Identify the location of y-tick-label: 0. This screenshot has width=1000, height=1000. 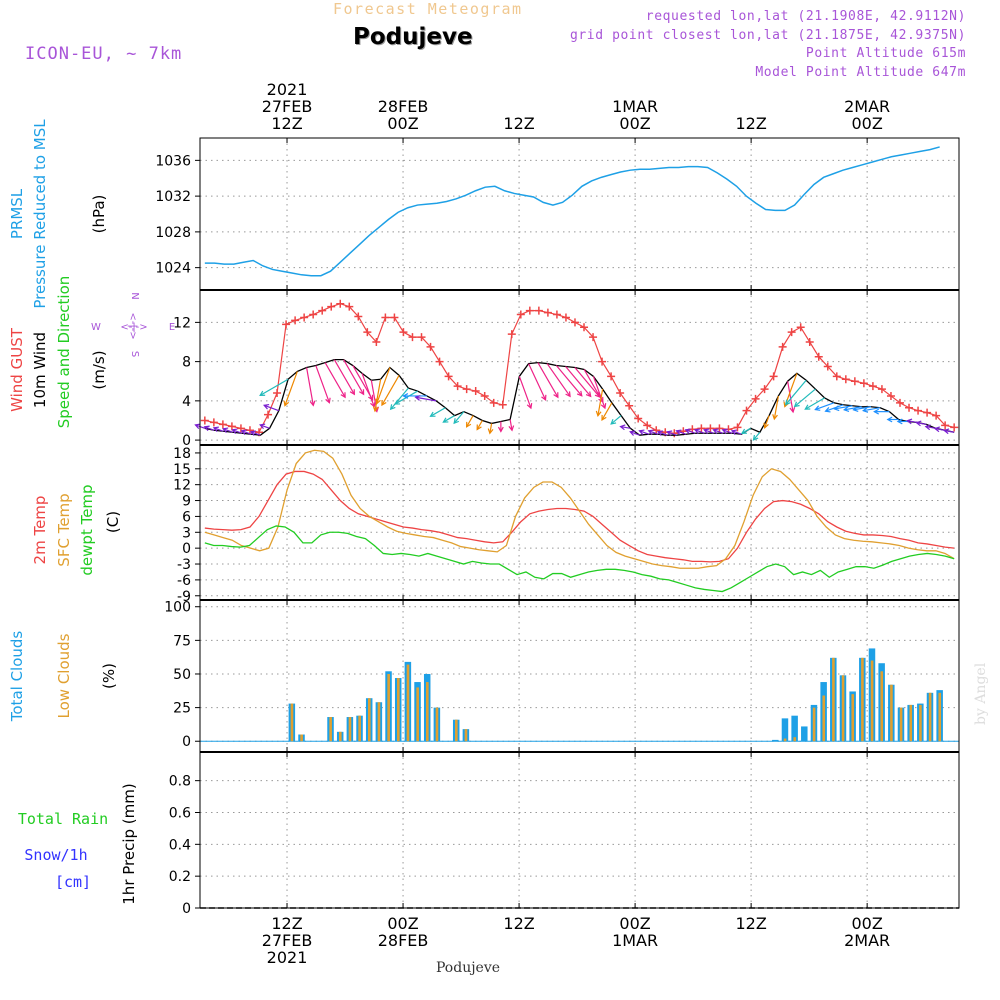
(186, 909).